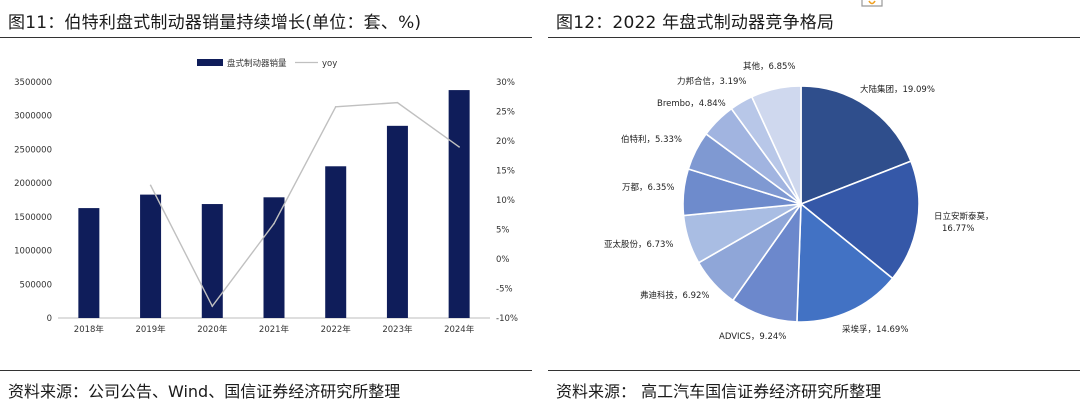 Image resolution: width=1080 pixels, height=408 pixels. Describe the element at coordinates (648, 188) in the screenshot. I see `pie-slice-label: 万都，6.35%` at that location.